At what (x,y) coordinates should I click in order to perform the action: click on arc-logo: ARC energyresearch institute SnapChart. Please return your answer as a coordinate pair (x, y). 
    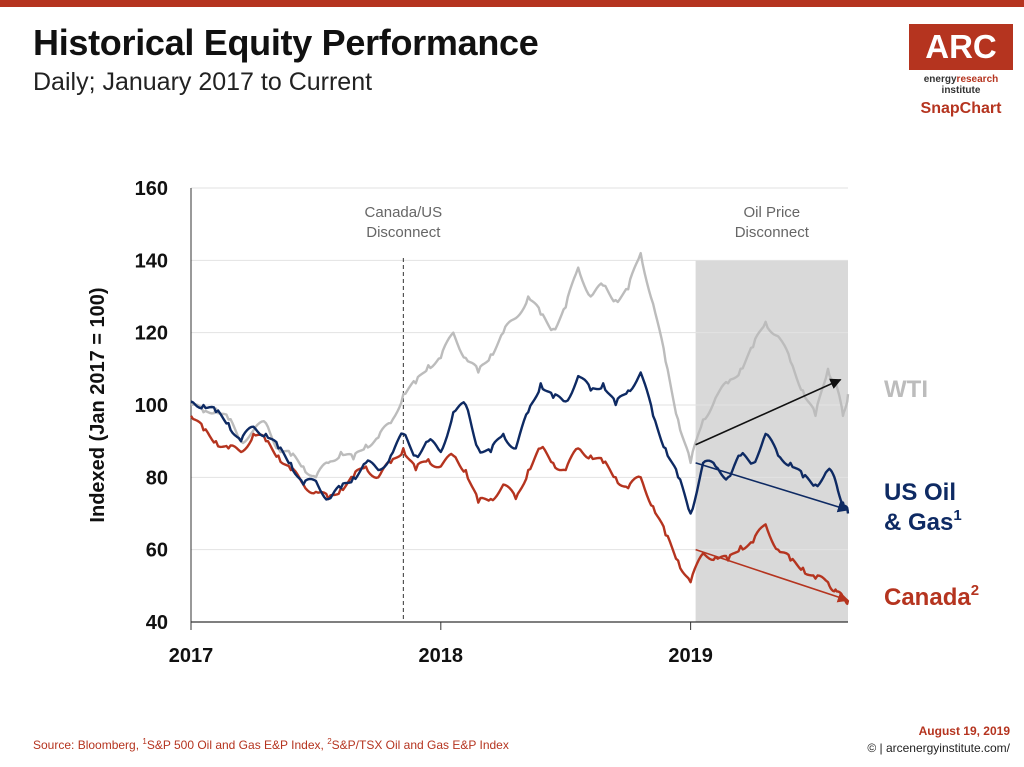
    Looking at the image, I should click on (961, 76).